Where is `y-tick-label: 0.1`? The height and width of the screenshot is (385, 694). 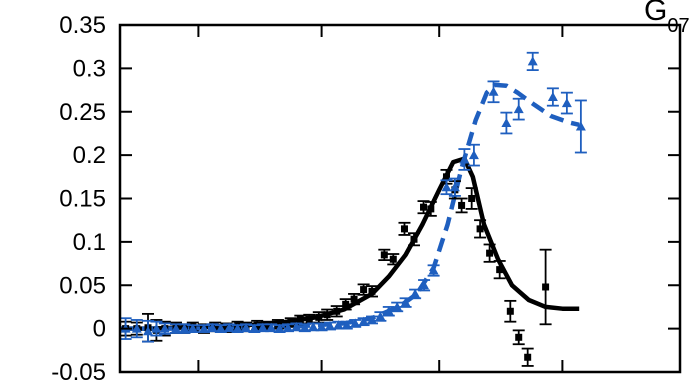 y-tick-label: 0.1 is located at coordinates (89, 242).